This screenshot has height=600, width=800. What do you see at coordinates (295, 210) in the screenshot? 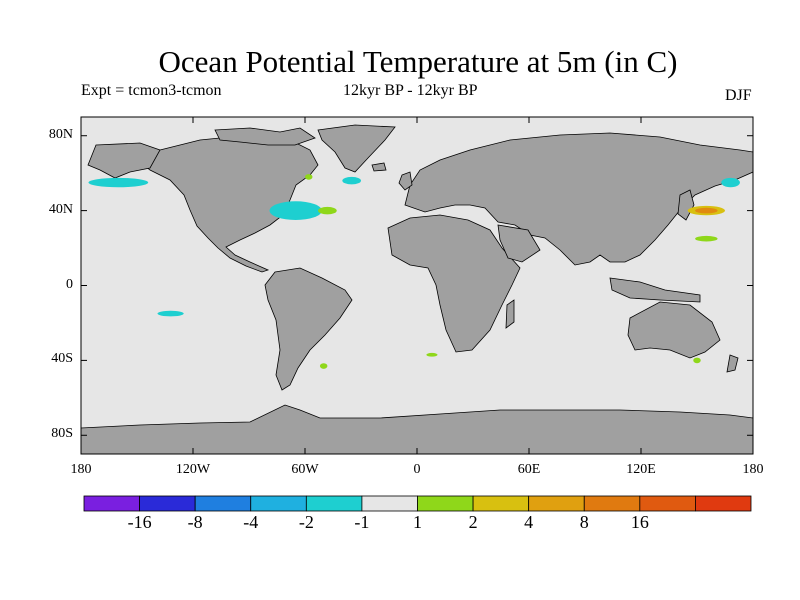
I see `anomaly-north-atlantic-cold-ring` at bounding box center [295, 210].